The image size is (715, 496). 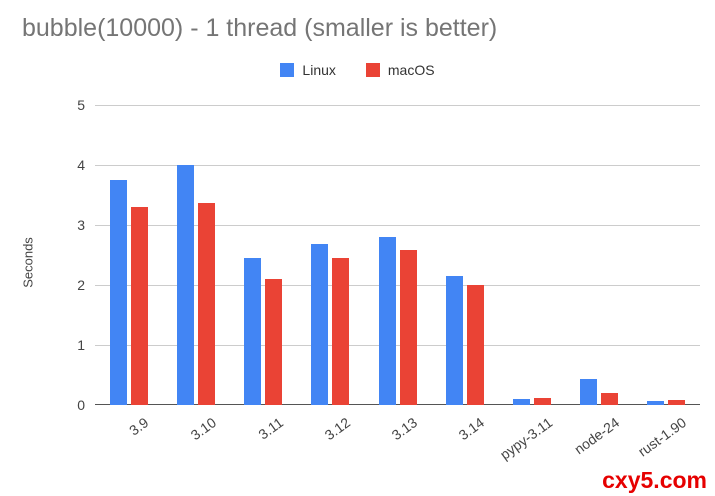 I want to click on x-axis-tick-label: pypy-3.11, so click(x=525, y=438).